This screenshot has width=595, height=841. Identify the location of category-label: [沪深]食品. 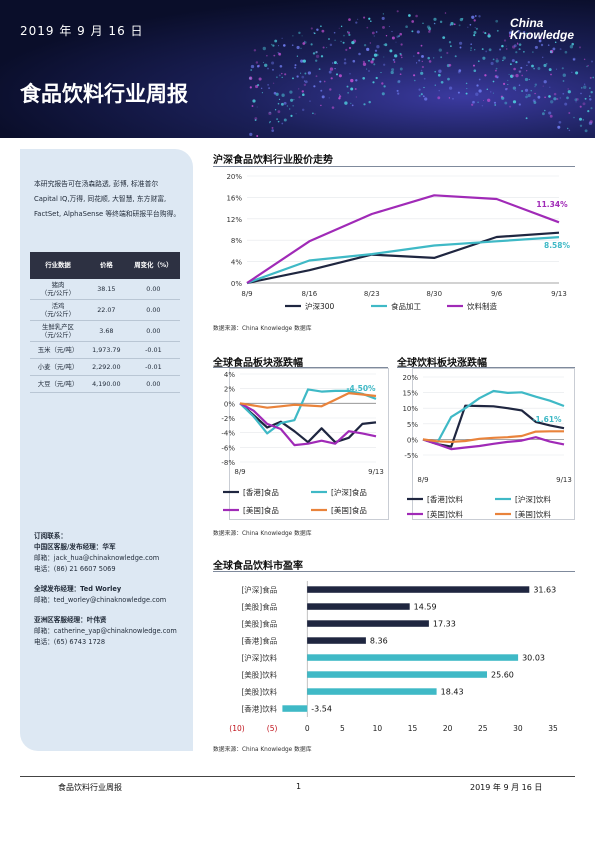
(259, 590).